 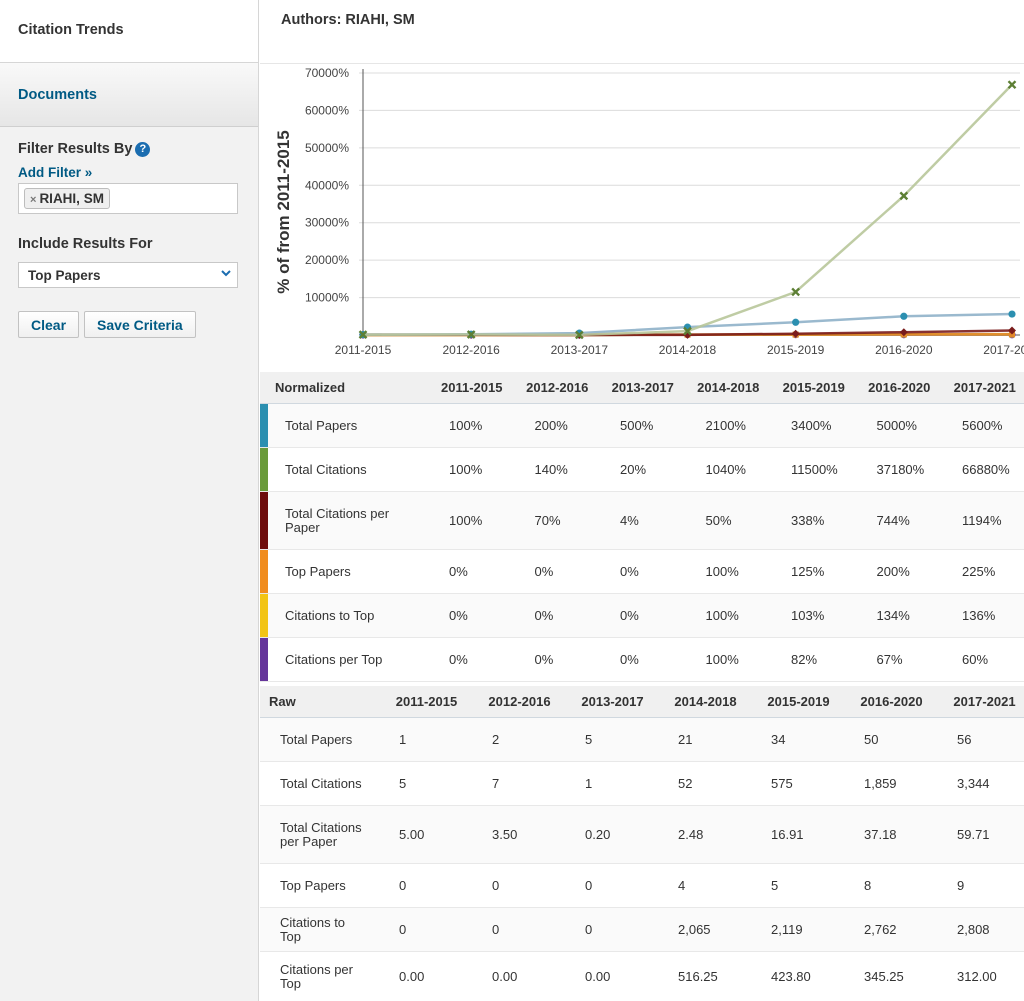 I want to click on table-cell: 312.00, so click(x=977, y=976).